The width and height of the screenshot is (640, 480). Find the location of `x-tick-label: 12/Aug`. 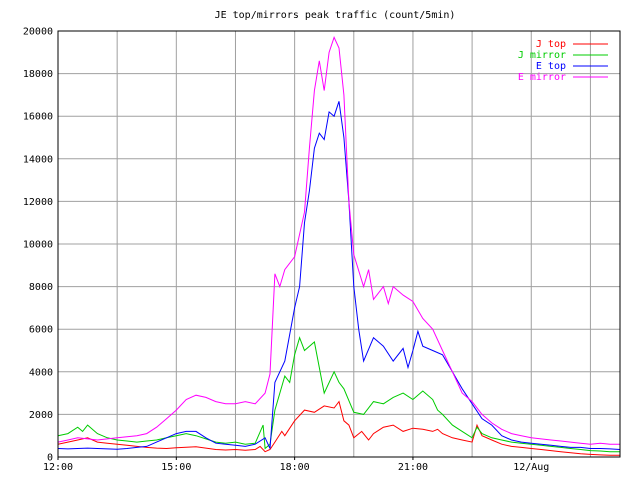

x-tick-label: 12/Aug is located at coordinates (531, 467).